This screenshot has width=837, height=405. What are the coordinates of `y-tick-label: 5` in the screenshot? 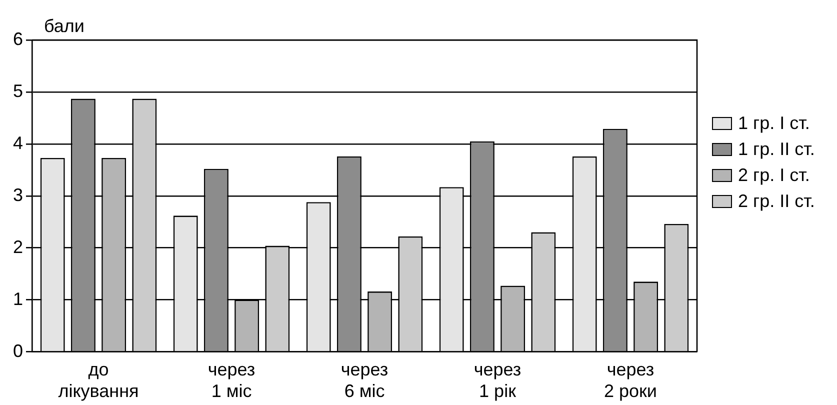 It's located at (18, 90).